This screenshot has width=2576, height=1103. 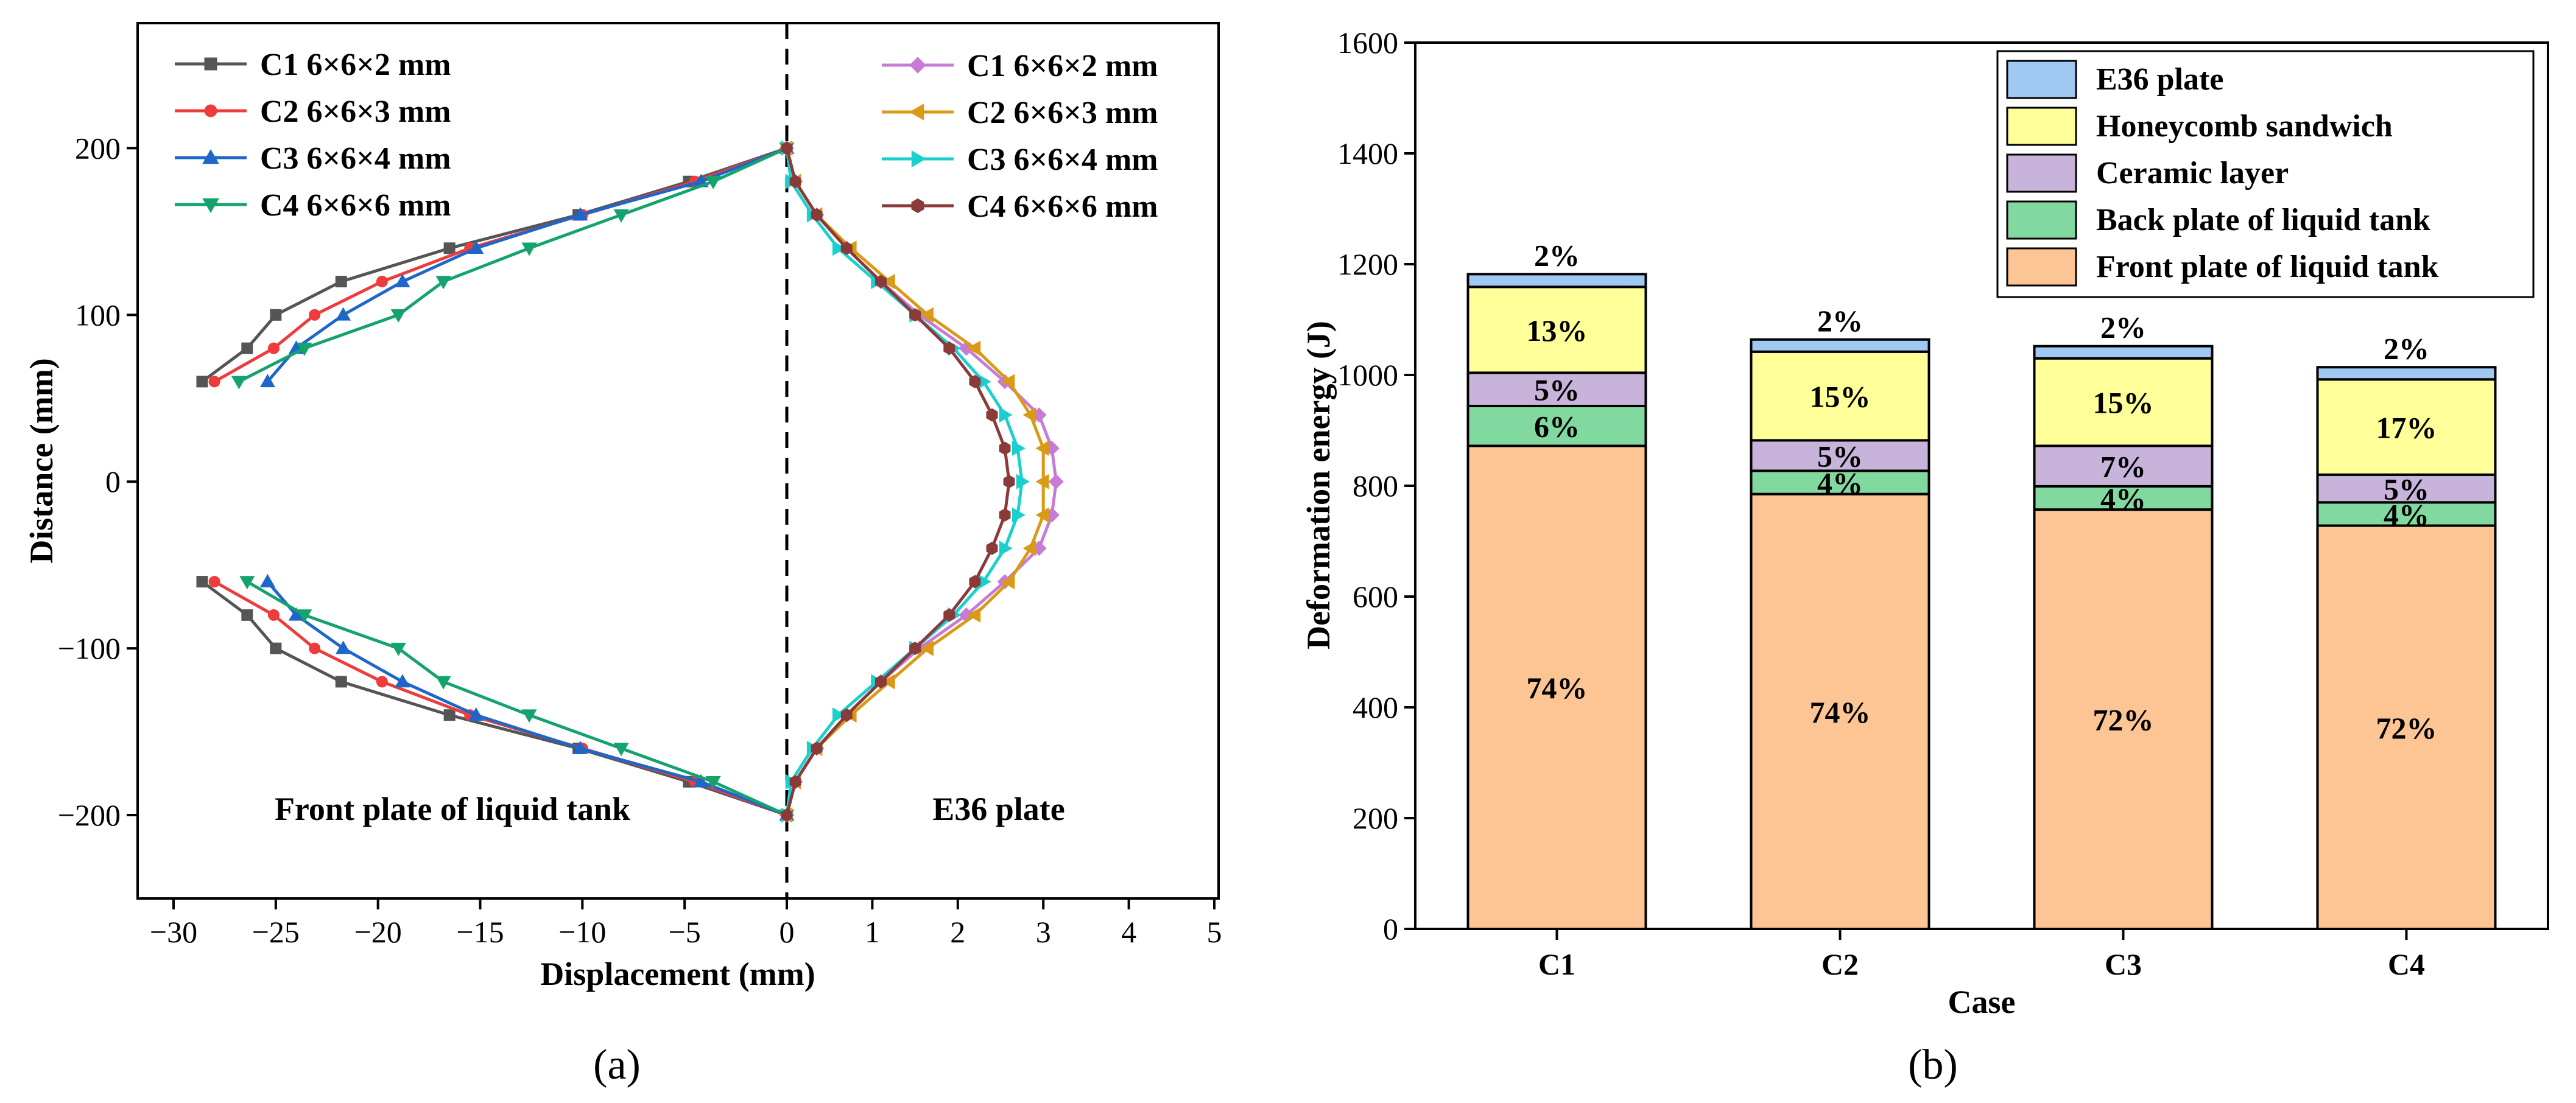 What do you see at coordinates (998, 809) in the screenshot?
I see `annotation-e36-plate: E36 plate` at bounding box center [998, 809].